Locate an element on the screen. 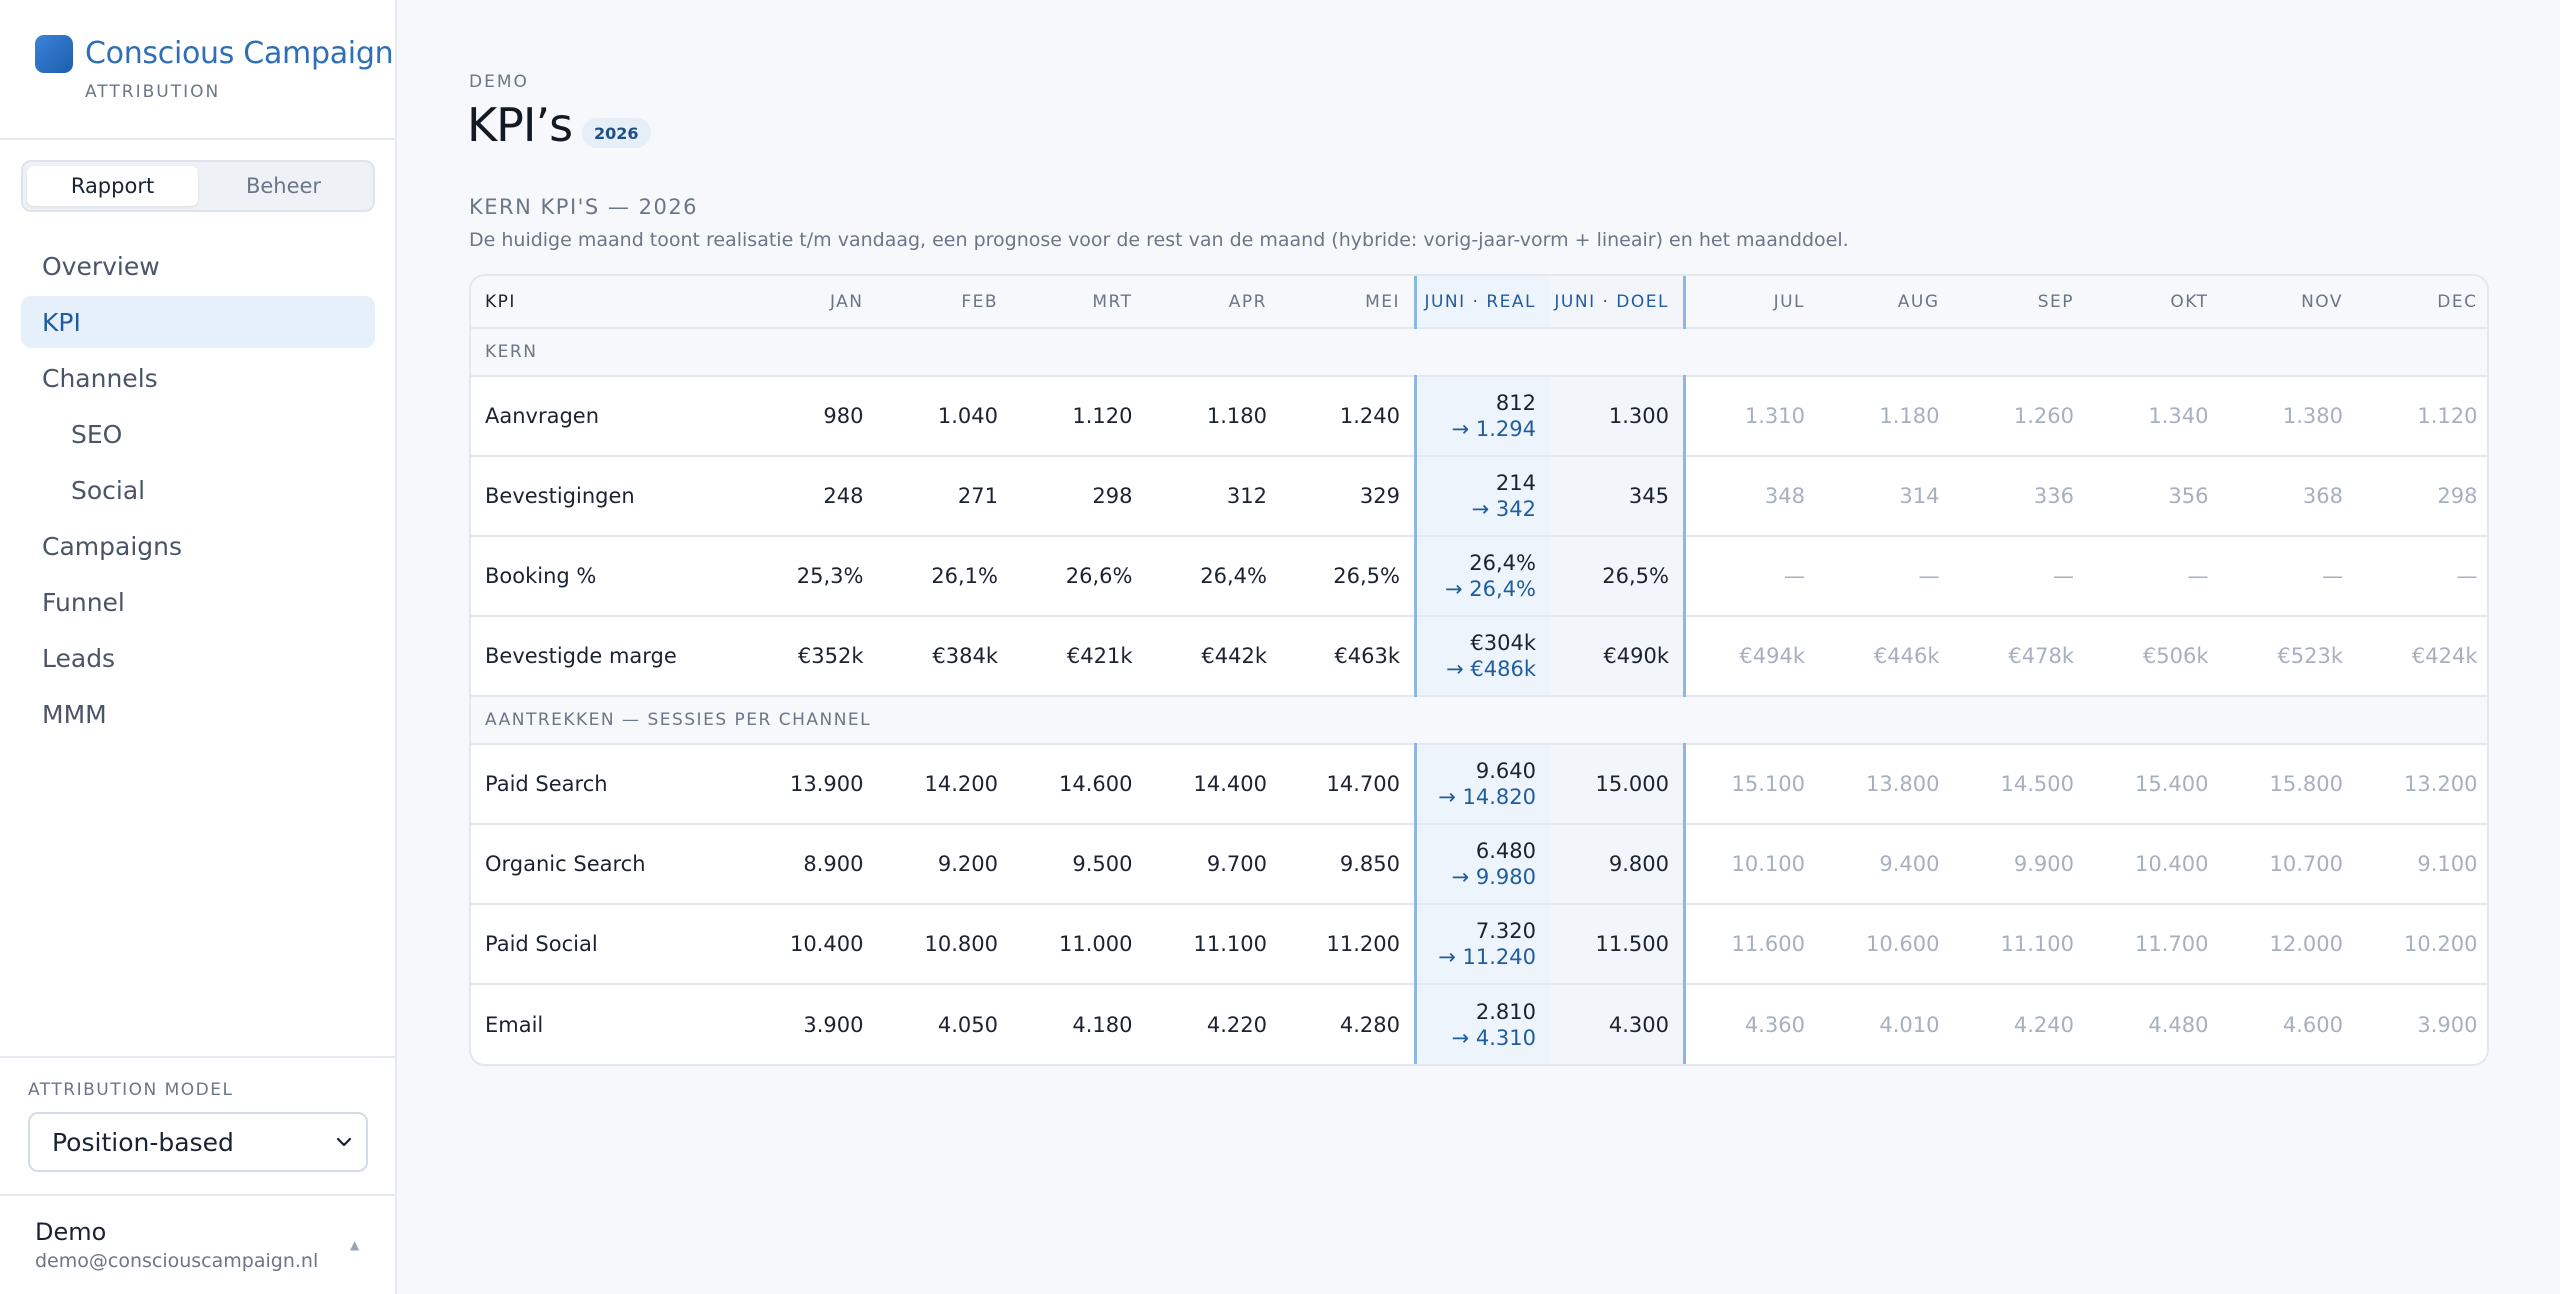  past-month-cell: 13.900 is located at coordinates (810, 784).